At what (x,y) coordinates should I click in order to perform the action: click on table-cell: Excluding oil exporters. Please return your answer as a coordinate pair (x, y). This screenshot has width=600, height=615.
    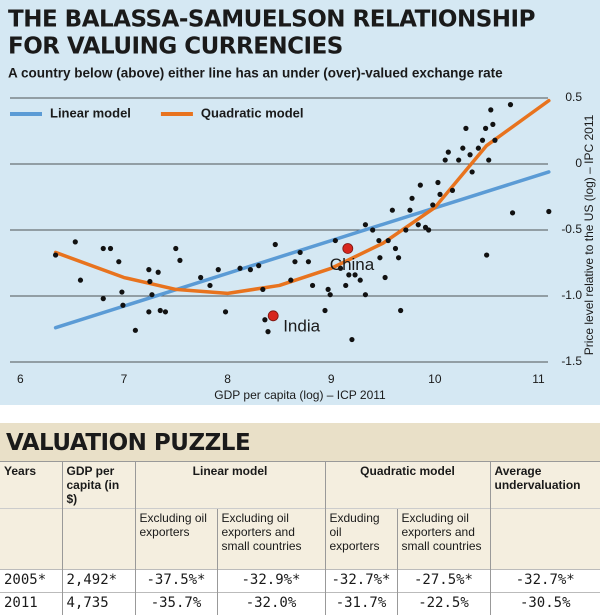
    Looking at the image, I should click on (176, 539).